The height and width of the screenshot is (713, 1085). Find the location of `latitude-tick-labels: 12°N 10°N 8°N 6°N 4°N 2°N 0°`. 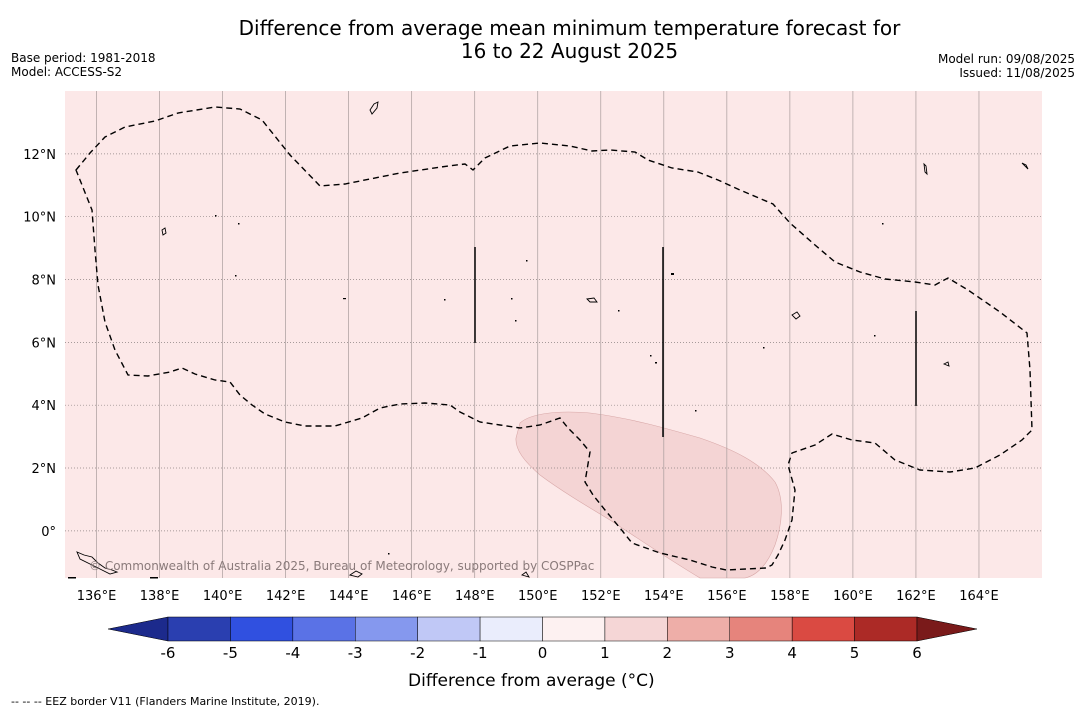

latitude-tick-labels: 12°N 10°N 8°N 6°N 4°N 2°N 0° is located at coordinates (39, 344).